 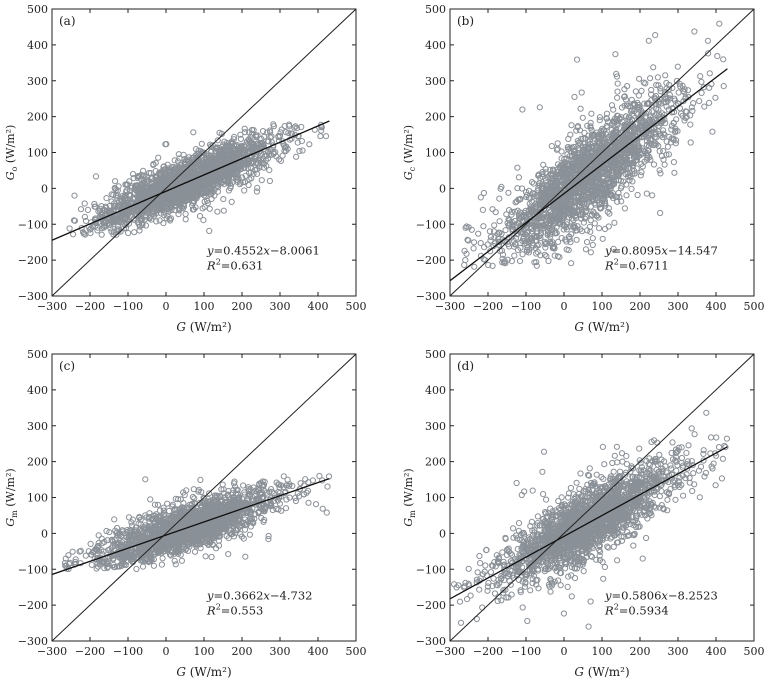 I want to click on y-tick-label: 200, so click(x=37, y=117).